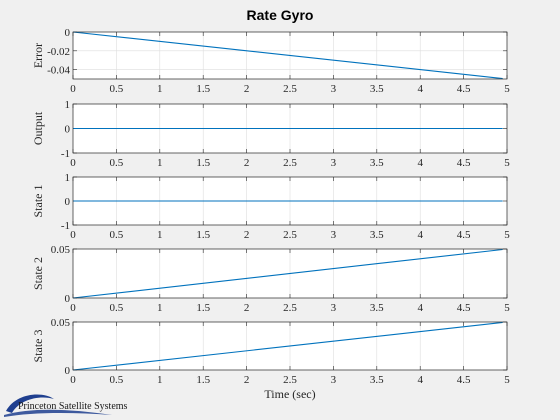 This screenshot has width=560, height=420. I want to click on psslogo-icon, so click(58, 405).